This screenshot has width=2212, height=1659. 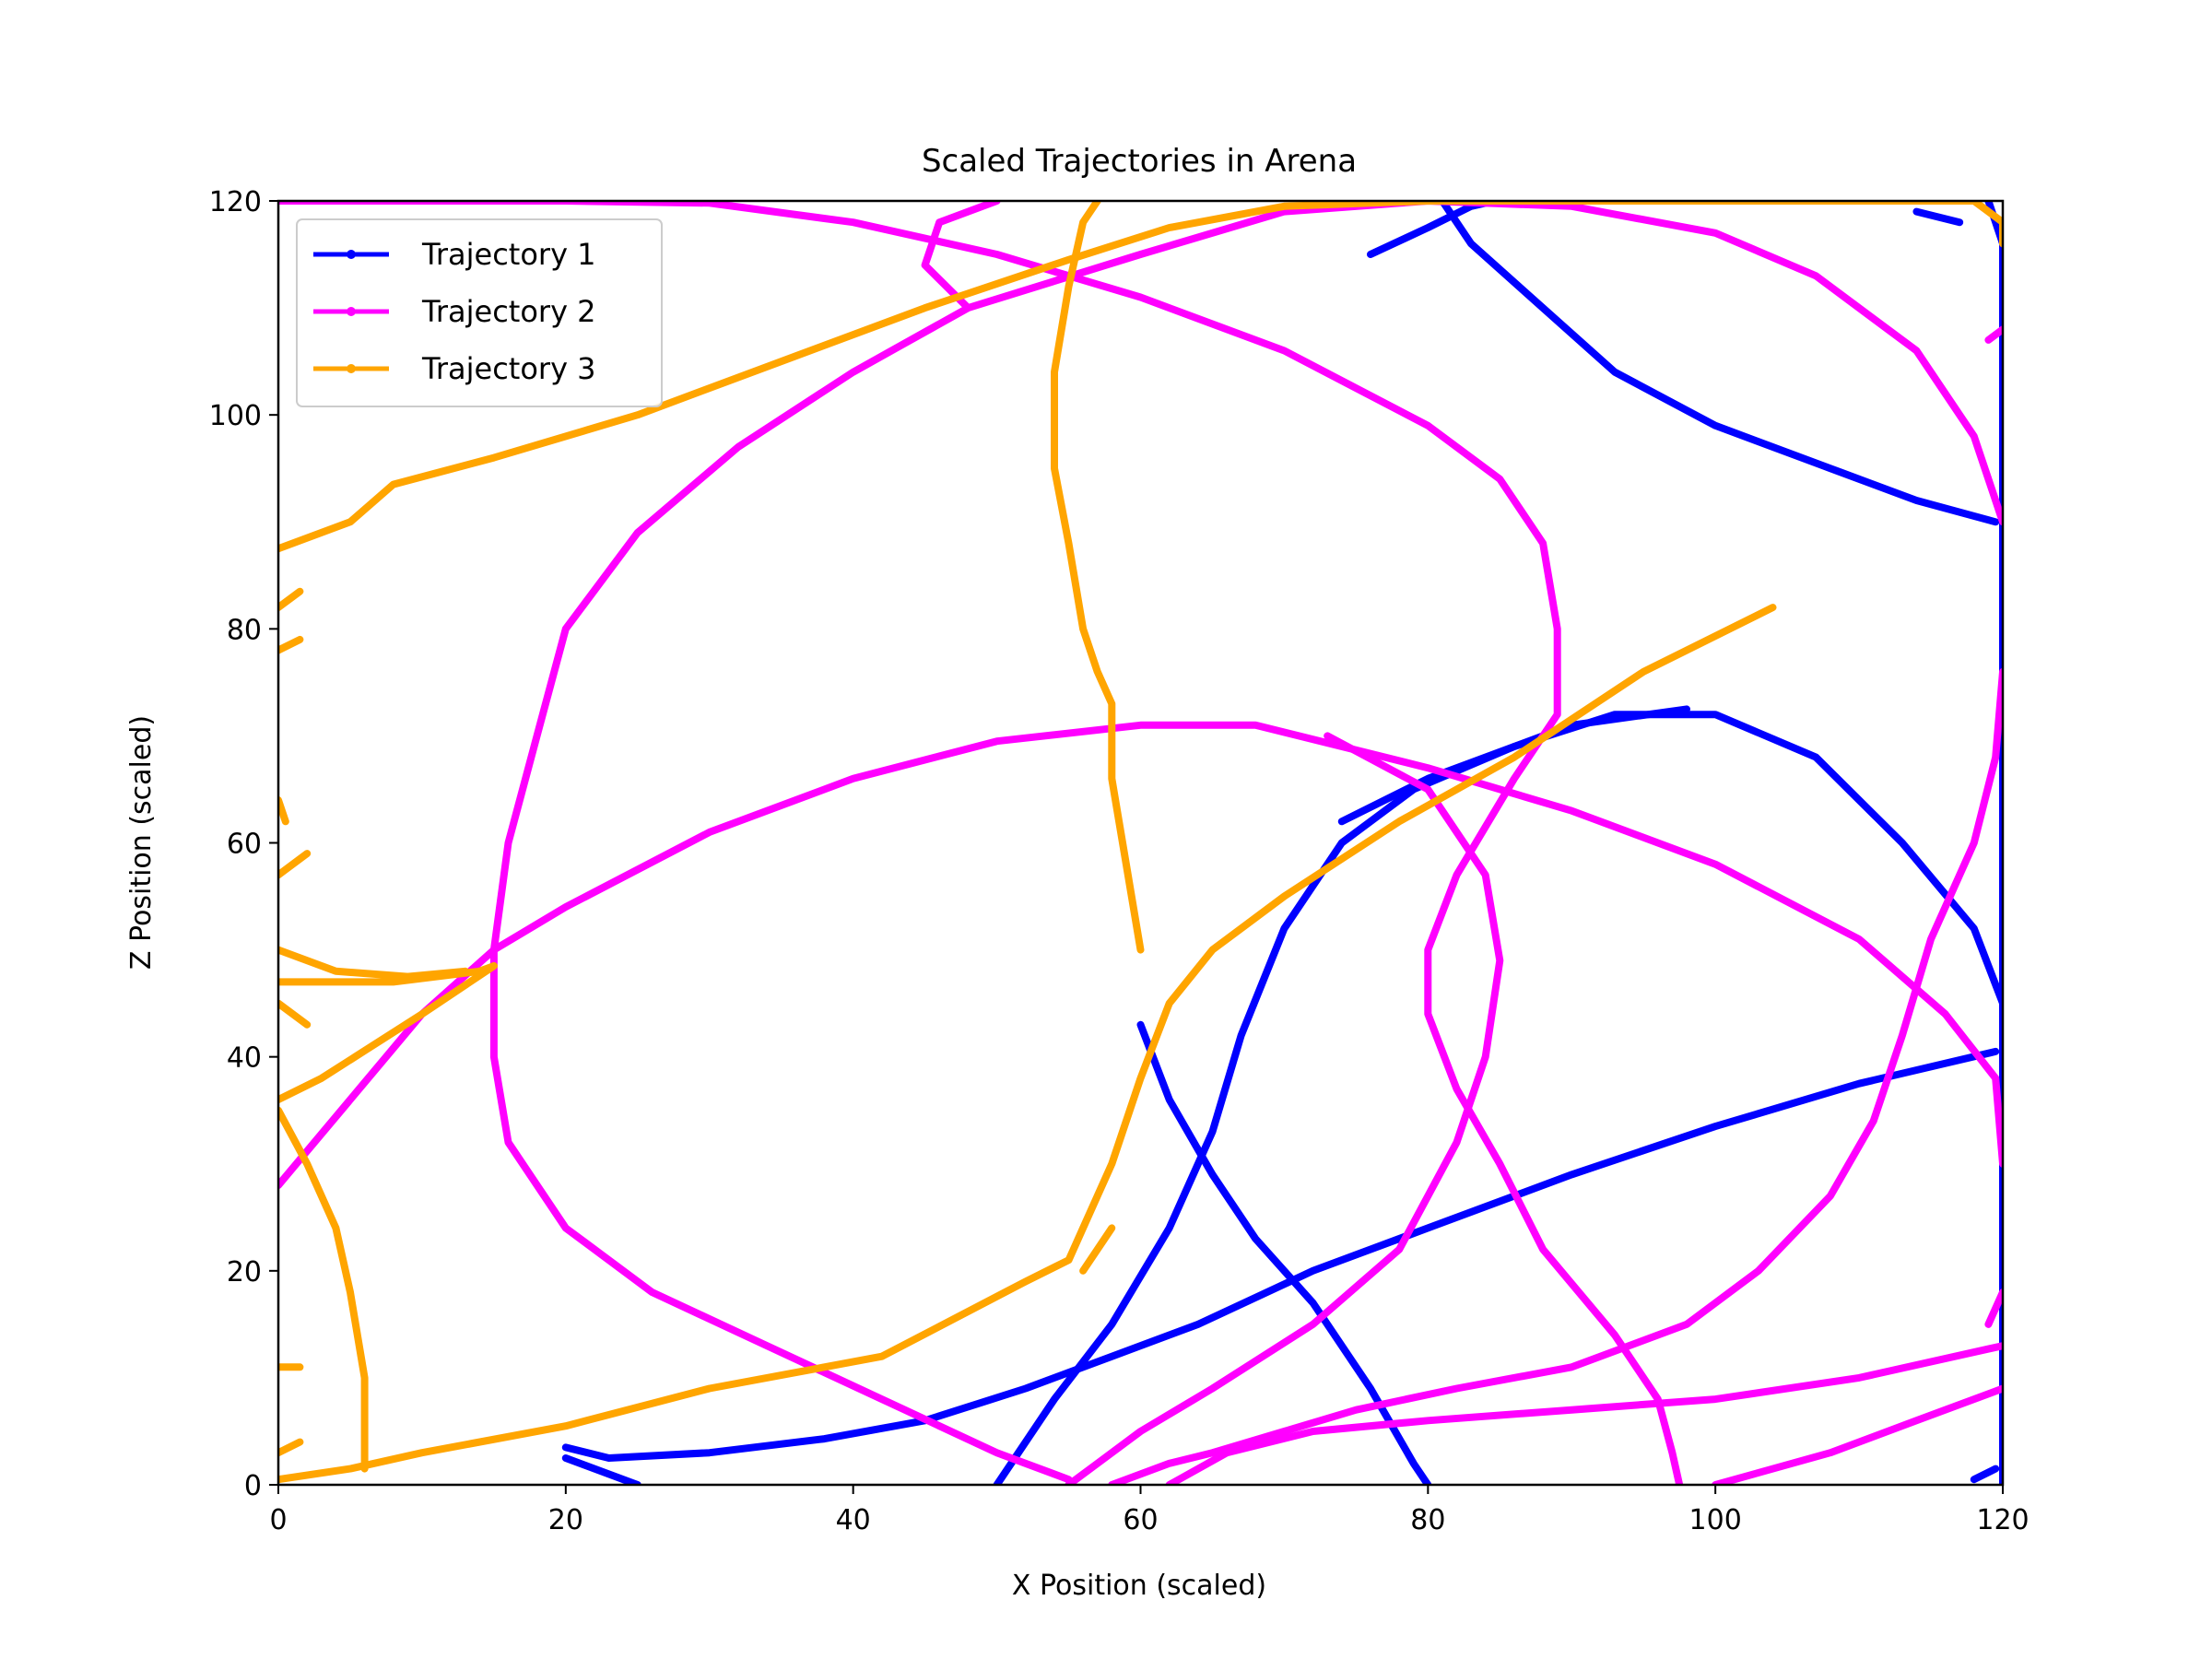 What do you see at coordinates (235, 202) in the screenshot?
I see `y-tick-label: 120` at bounding box center [235, 202].